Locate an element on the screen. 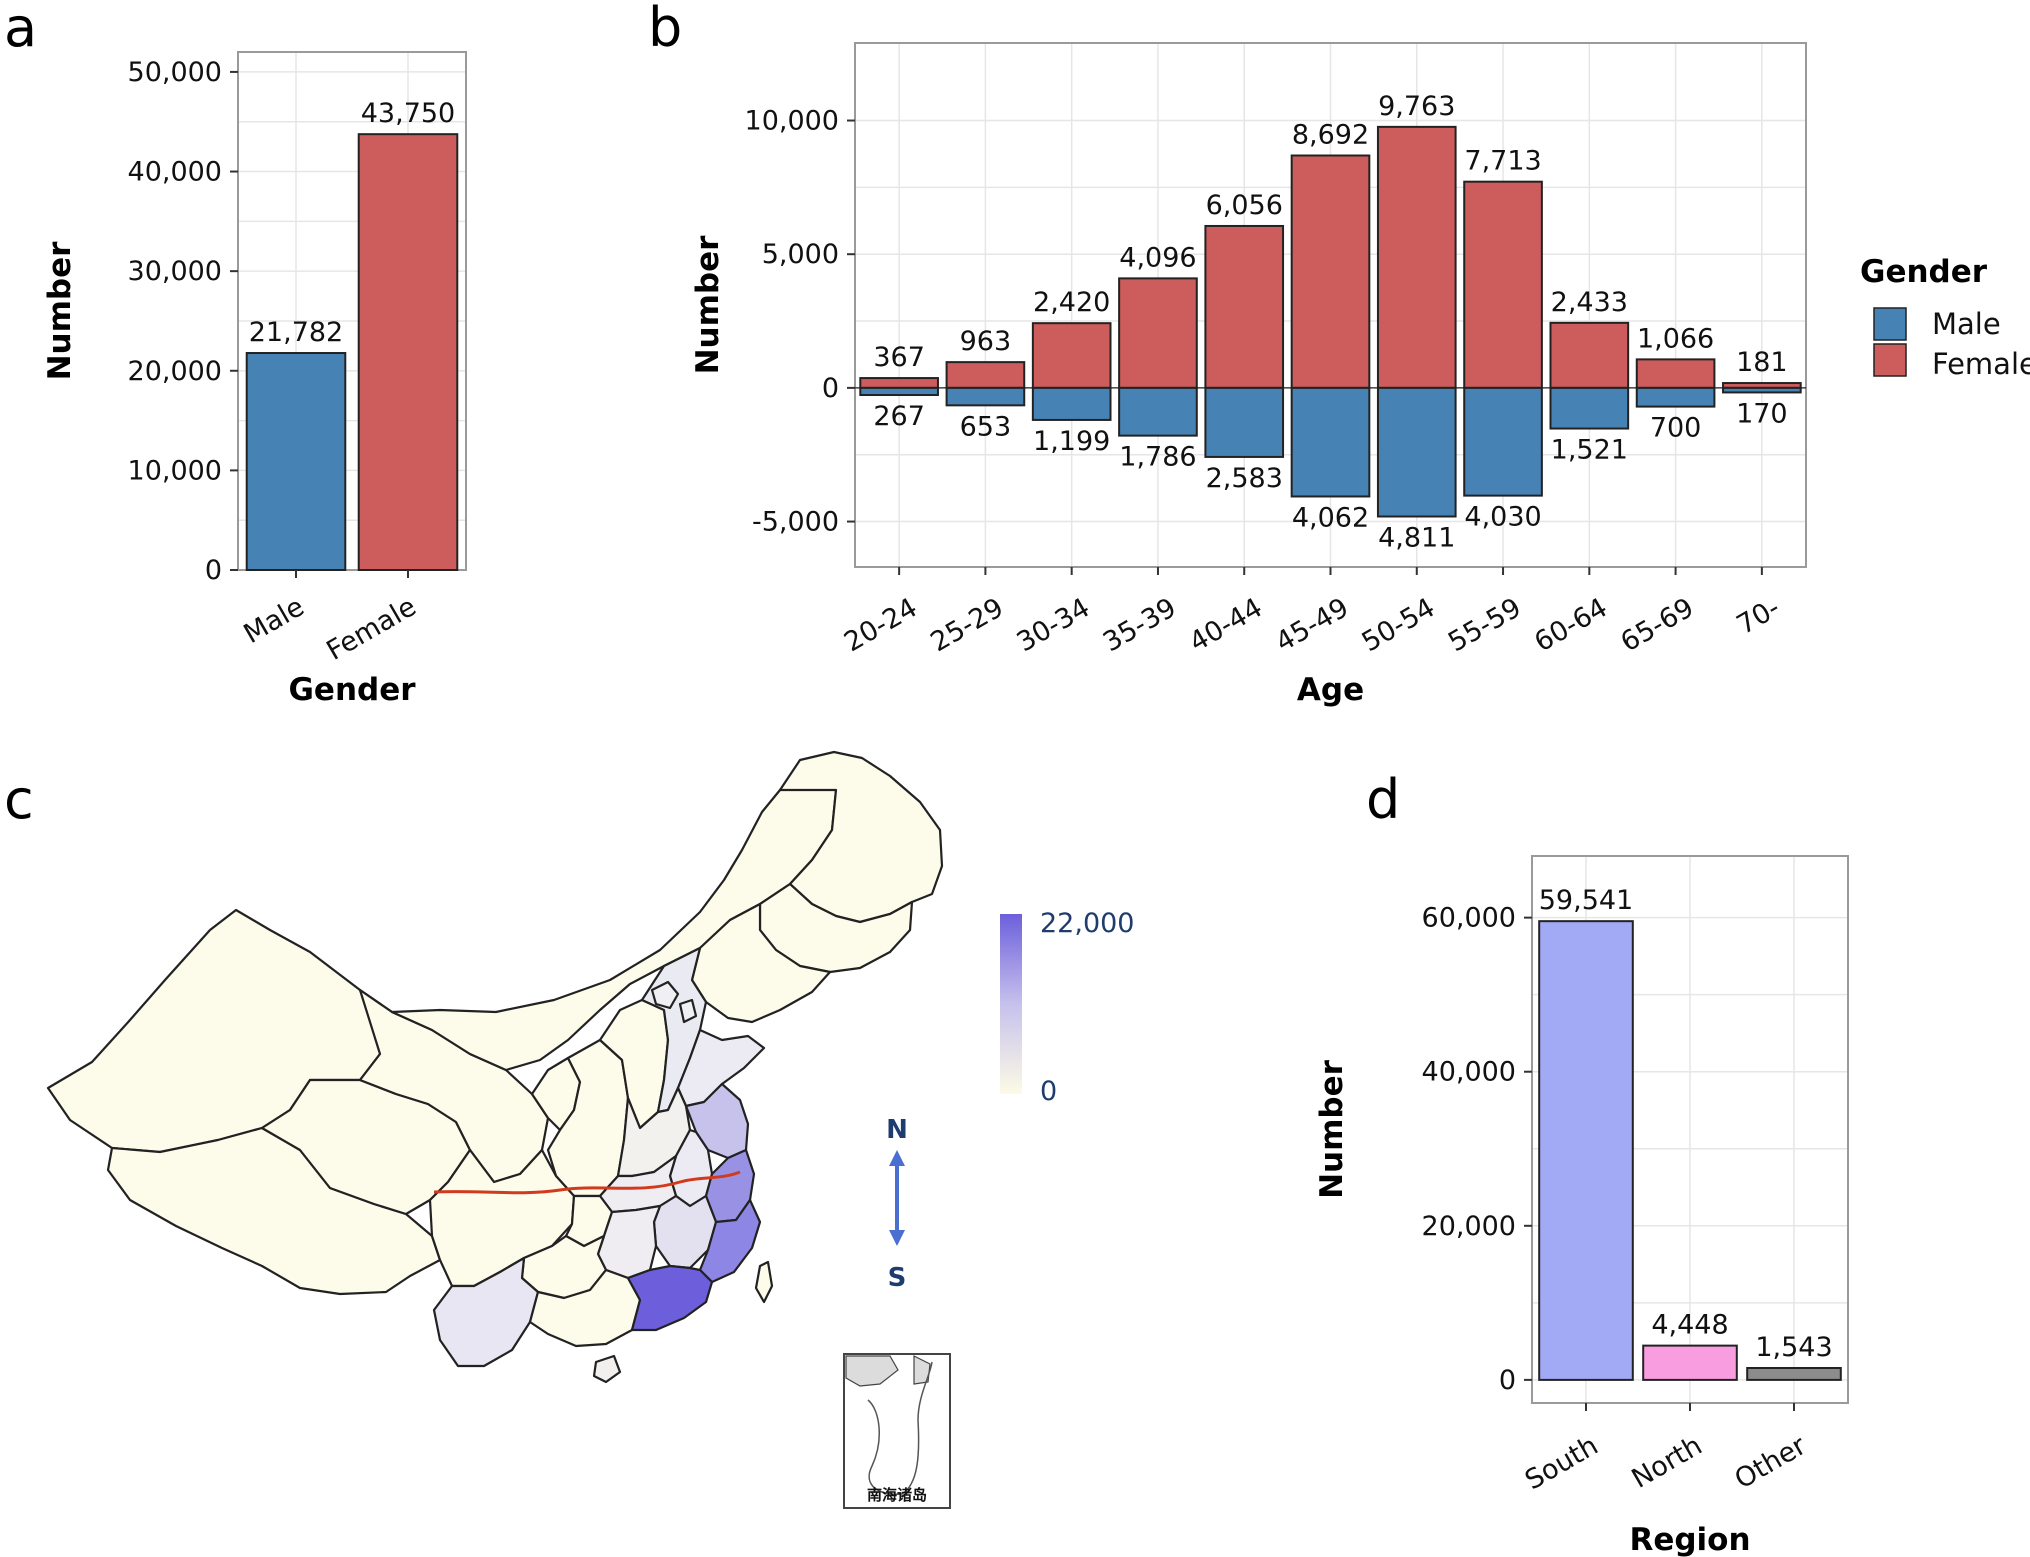 This screenshot has height=1557, width=2030. color-scale-min-label: 0 is located at coordinates (1048, 1091).